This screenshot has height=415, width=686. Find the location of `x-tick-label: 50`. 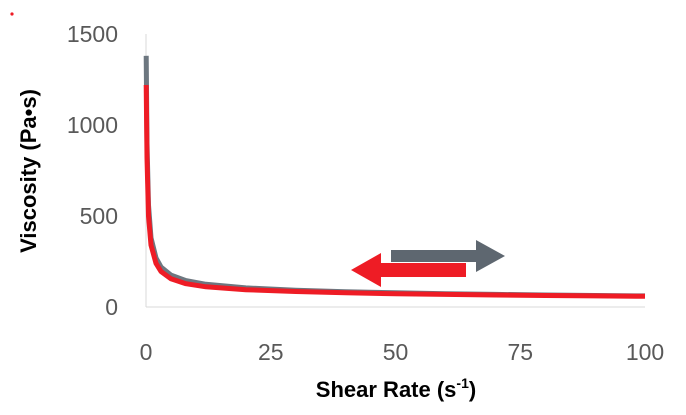

x-tick-label: 50 is located at coordinates (396, 352).